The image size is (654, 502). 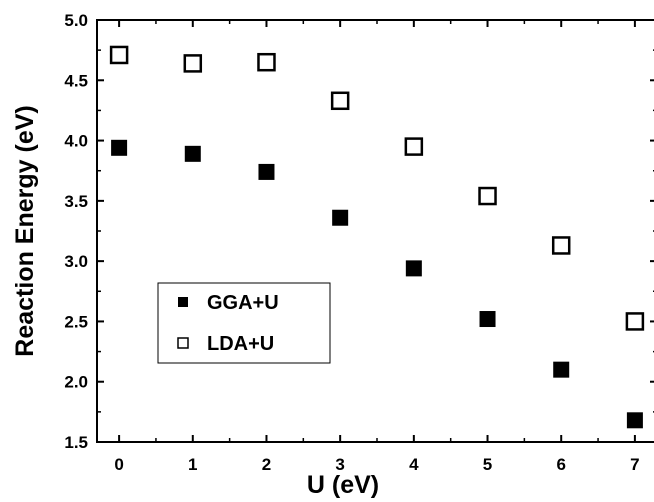 What do you see at coordinates (343, 485) in the screenshot?
I see `x-axis-title: U (eV)` at bounding box center [343, 485].